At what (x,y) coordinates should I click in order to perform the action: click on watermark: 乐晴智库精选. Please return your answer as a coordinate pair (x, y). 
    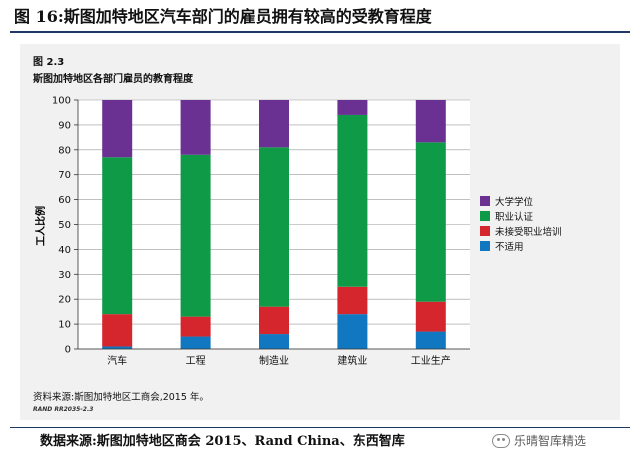
    Looking at the image, I should click on (539, 440).